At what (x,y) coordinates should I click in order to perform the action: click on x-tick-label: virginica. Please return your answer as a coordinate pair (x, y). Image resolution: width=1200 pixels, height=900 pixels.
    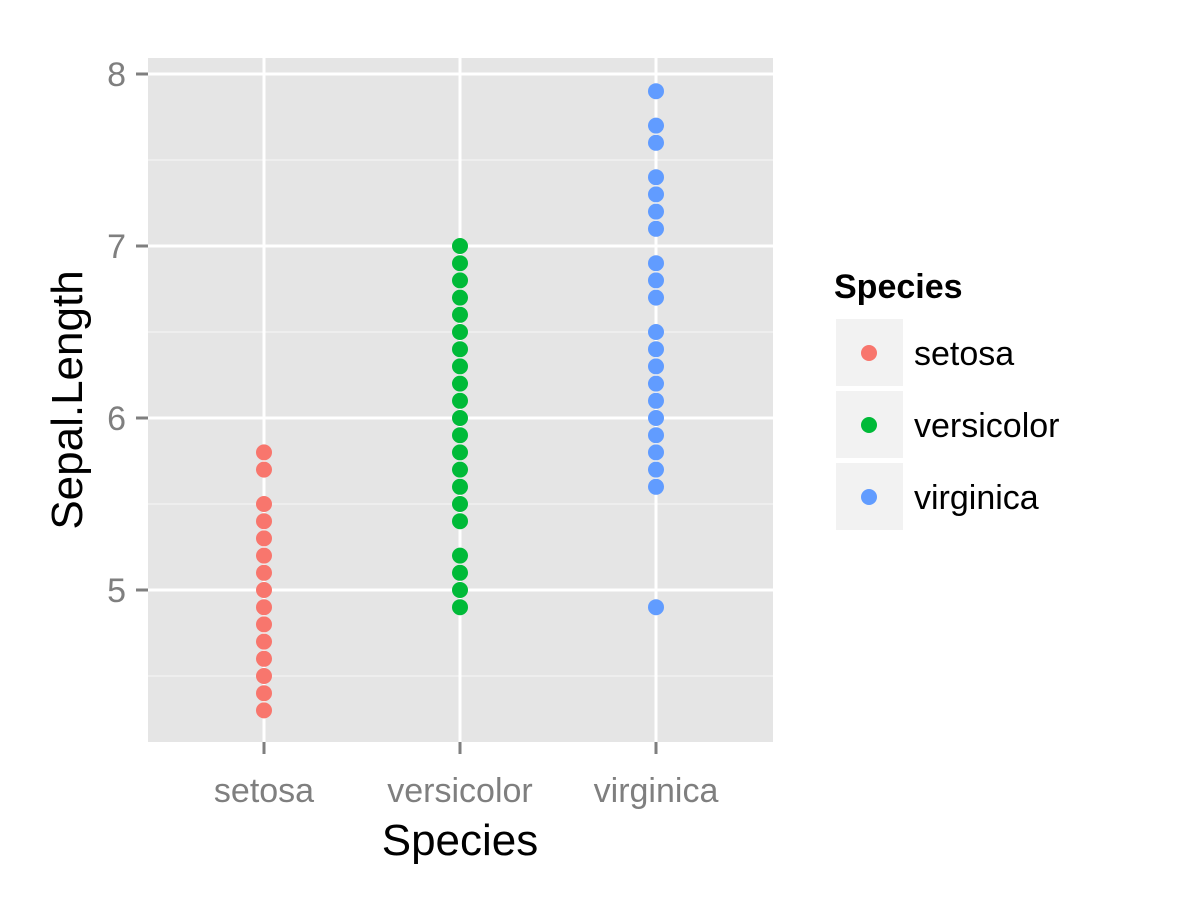
    Looking at the image, I should click on (656, 791).